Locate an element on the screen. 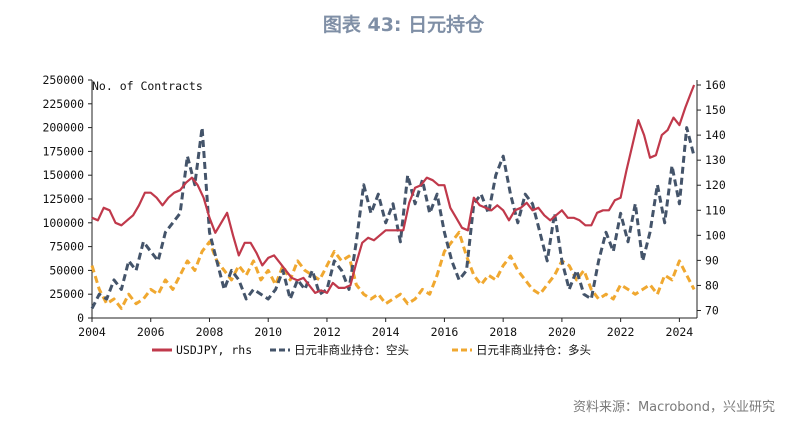 This screenshot has height=427, width=807. x-tick-label: 2008 is located at coordinates (210, 332).